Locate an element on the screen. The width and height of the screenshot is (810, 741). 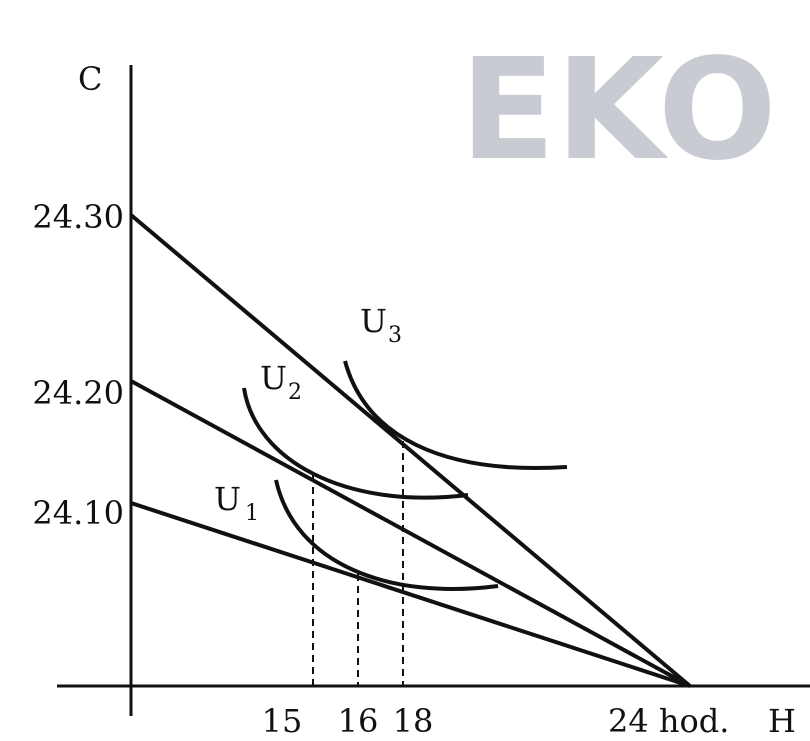
curve-label-u2: U 2 is located at coordinates (281, 382).